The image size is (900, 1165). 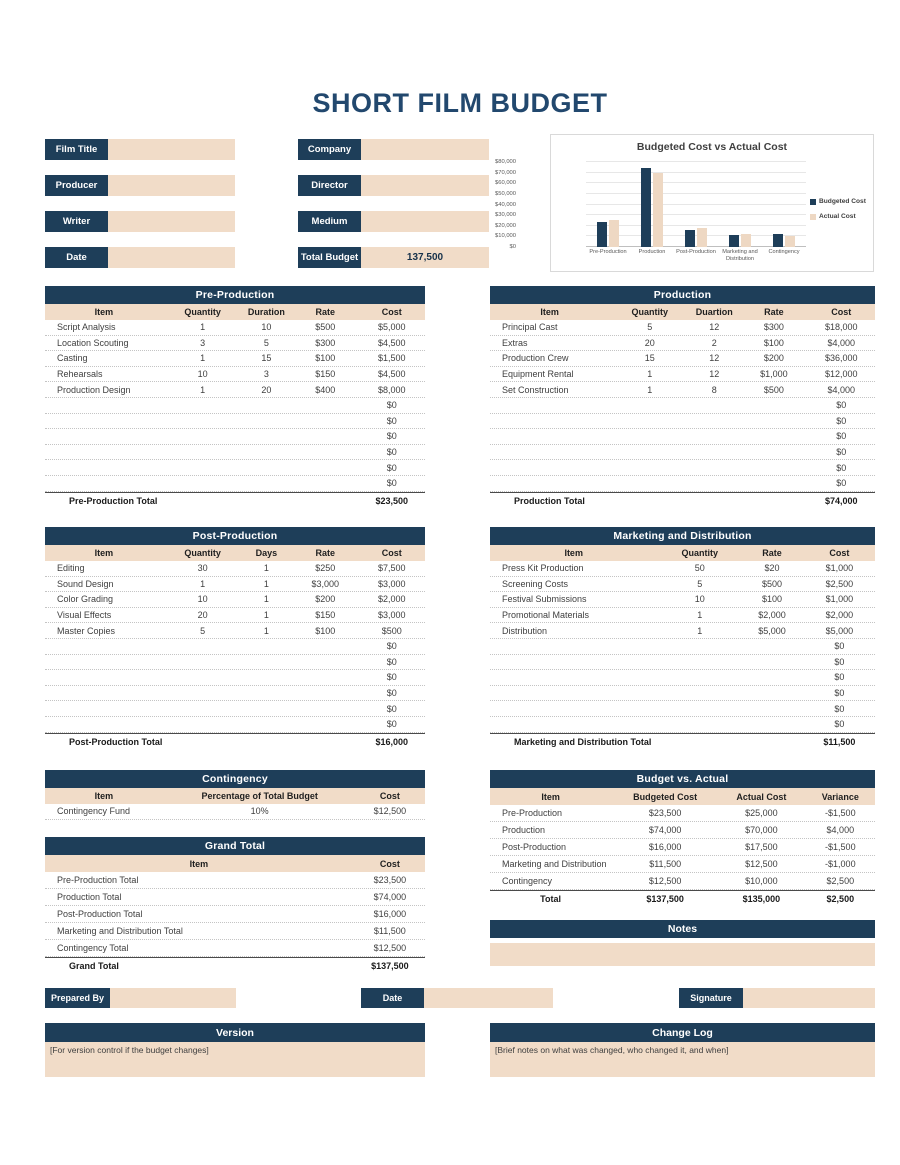 I want to click on signature-field, so click(x=809, y=998).